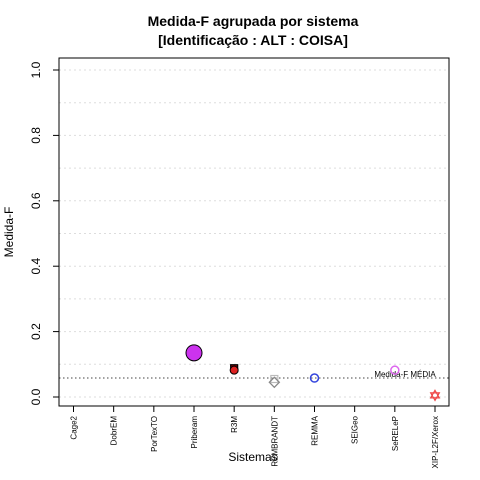 Image resolution: width=480 pixels, height=480 pixels. What do you see at coordinates (274, 441) in the screenshot?
I see `x-tick-label: REMBRANDT` at bounding box center [274, 441].